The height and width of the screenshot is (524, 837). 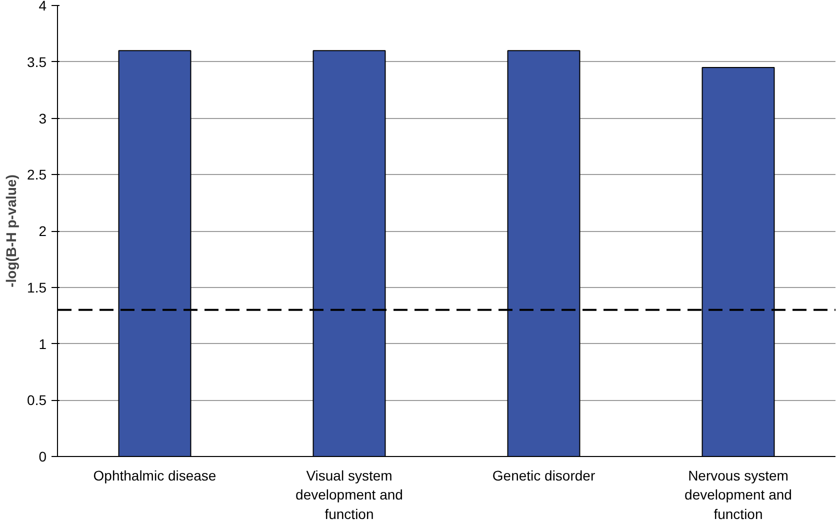 I want to click on x-tick-label: Genetic disorder, so click(x=544, y=476).